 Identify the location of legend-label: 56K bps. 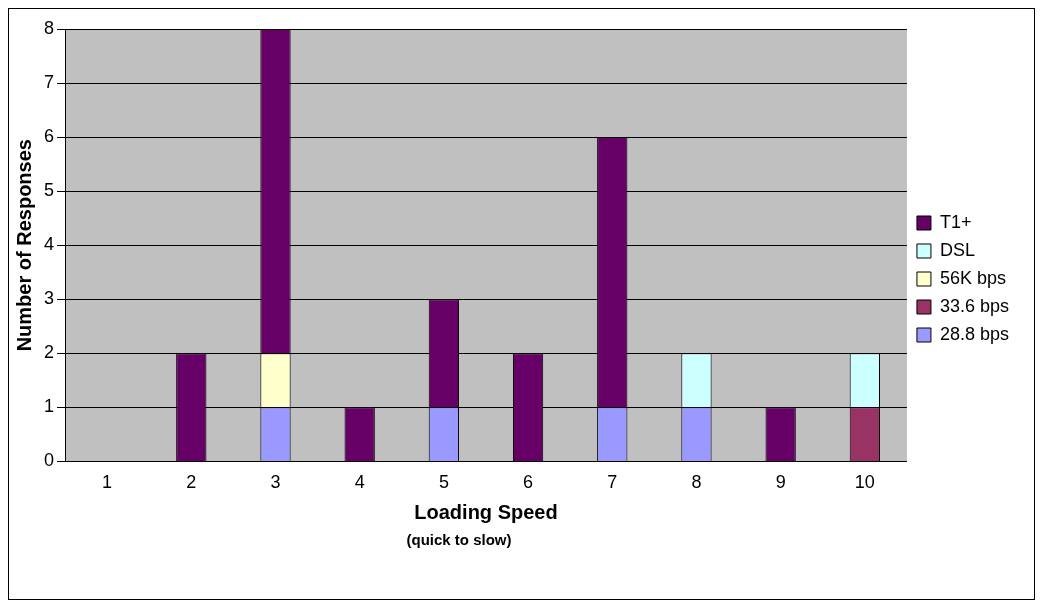
(973, 277).